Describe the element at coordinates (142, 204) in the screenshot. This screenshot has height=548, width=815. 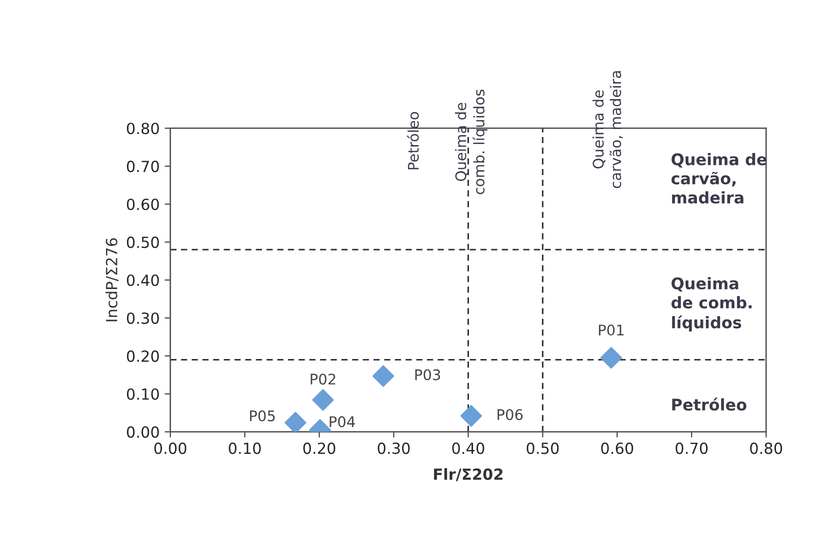
I see `y-tick-label: 0.60` at that location.